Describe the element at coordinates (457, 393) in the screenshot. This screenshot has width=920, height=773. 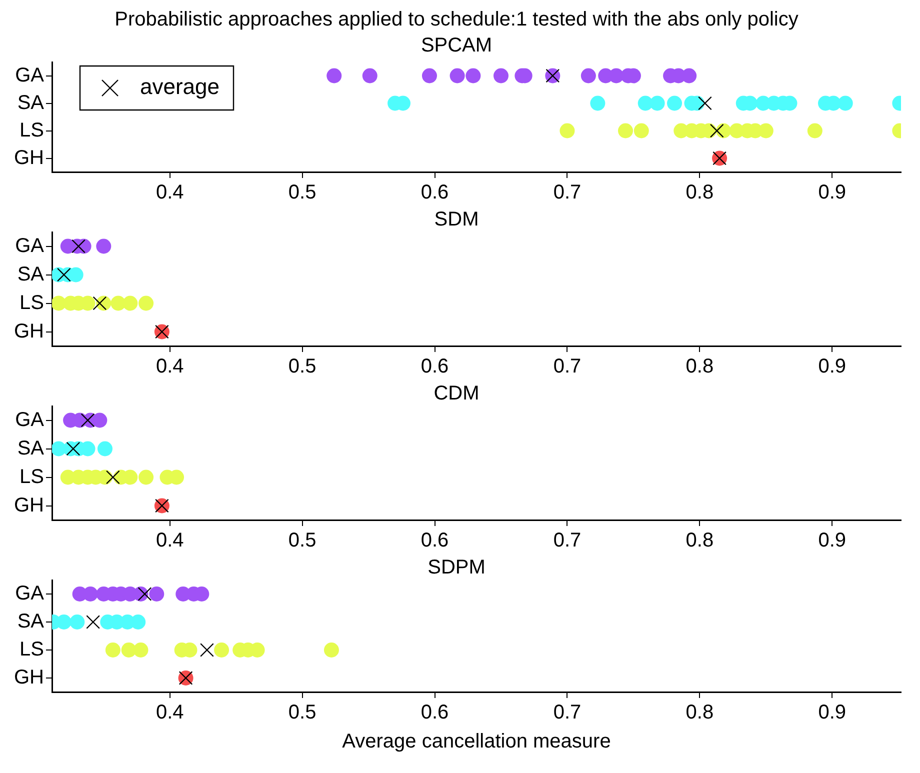
I see `chart-title: CDM` at that location.